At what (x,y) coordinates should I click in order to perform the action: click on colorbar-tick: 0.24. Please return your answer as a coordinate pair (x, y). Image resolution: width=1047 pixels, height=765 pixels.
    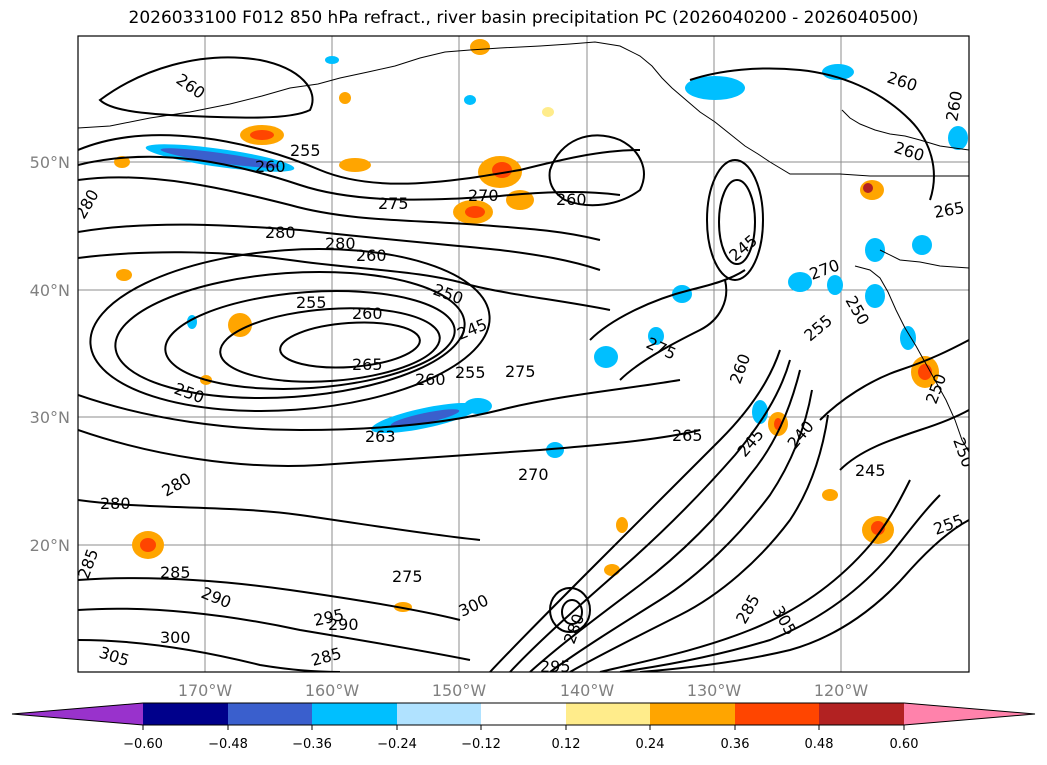
    Looking at the image, I should click on (650, 744).